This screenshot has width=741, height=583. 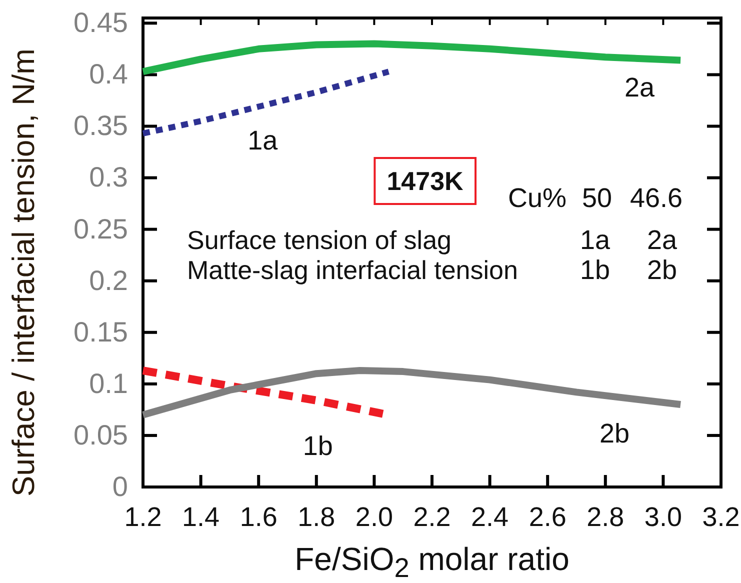 What do you see at coordinates (108, 383) in the screenshot?
I see `y-tick-label: 0.1` at bounding box center [108, 383].